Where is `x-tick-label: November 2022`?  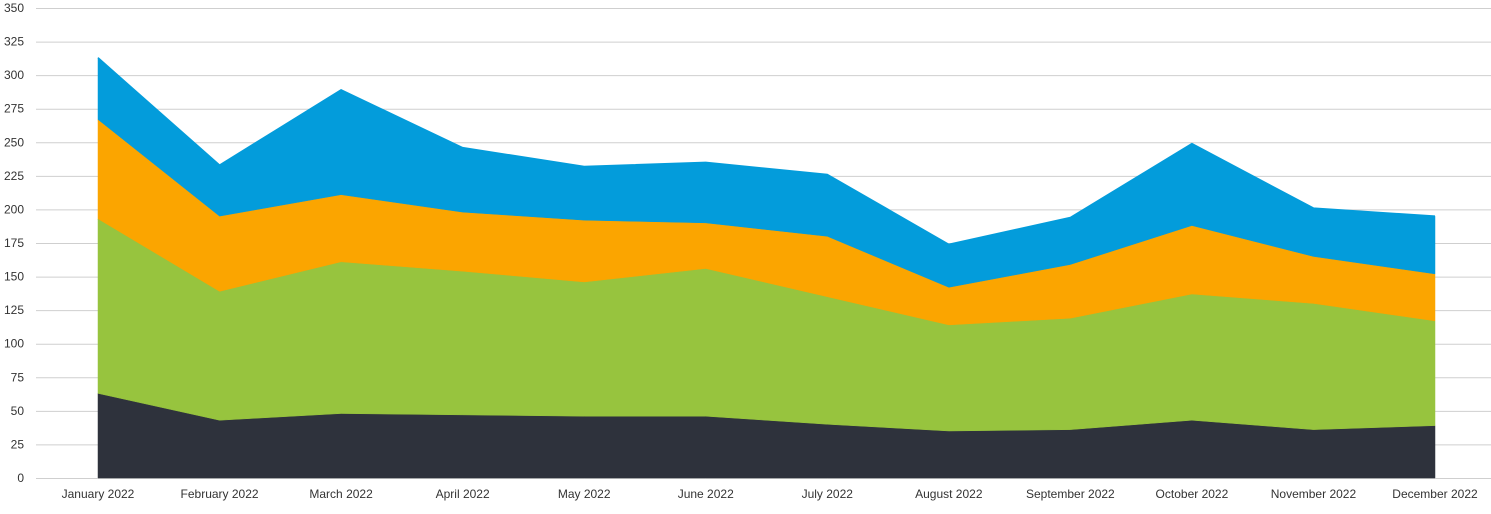 x-tick-label: November 2022 is located at coordinates (1314, 494).